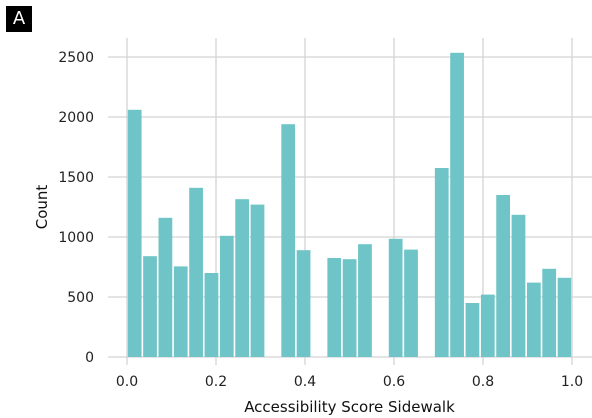 The height and width of the screenshot is (418, 592). Describe the element at coordinates (89, 358) in the screenshot. I see `y-tick-label: 0` at that location.